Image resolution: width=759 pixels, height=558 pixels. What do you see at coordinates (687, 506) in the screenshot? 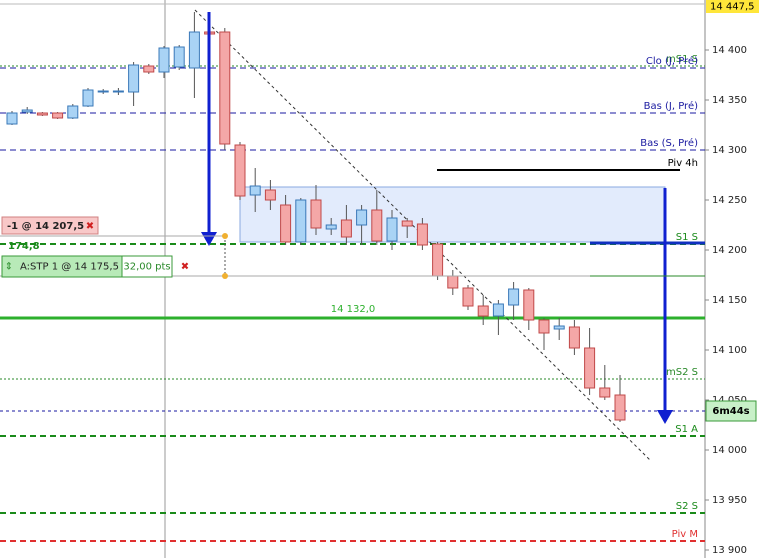
I see `level-label: S2 S` at bounding box center [687, 506].